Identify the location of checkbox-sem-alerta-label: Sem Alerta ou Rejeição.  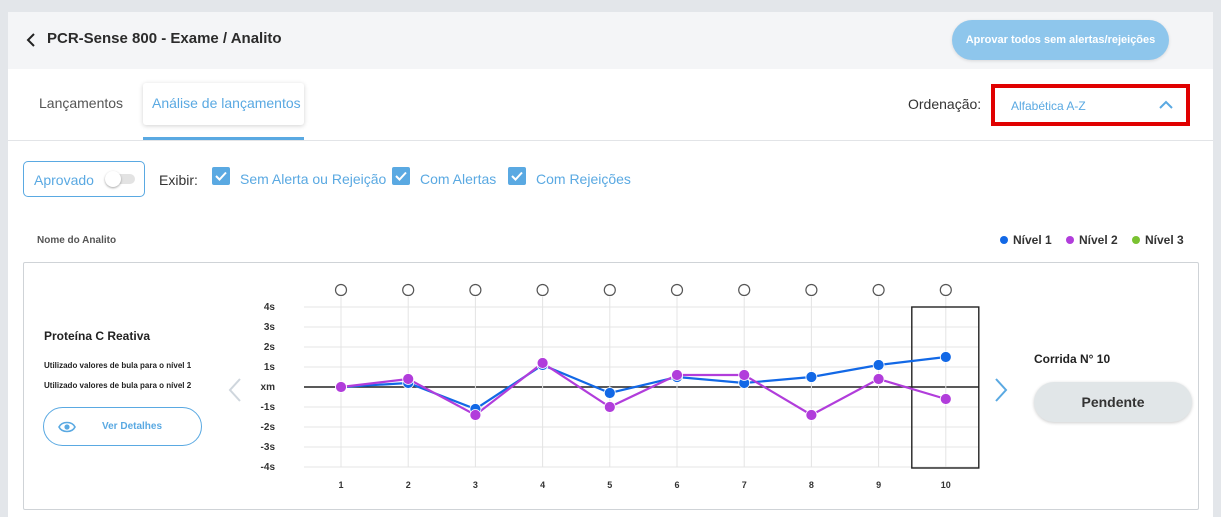
(313, 179).